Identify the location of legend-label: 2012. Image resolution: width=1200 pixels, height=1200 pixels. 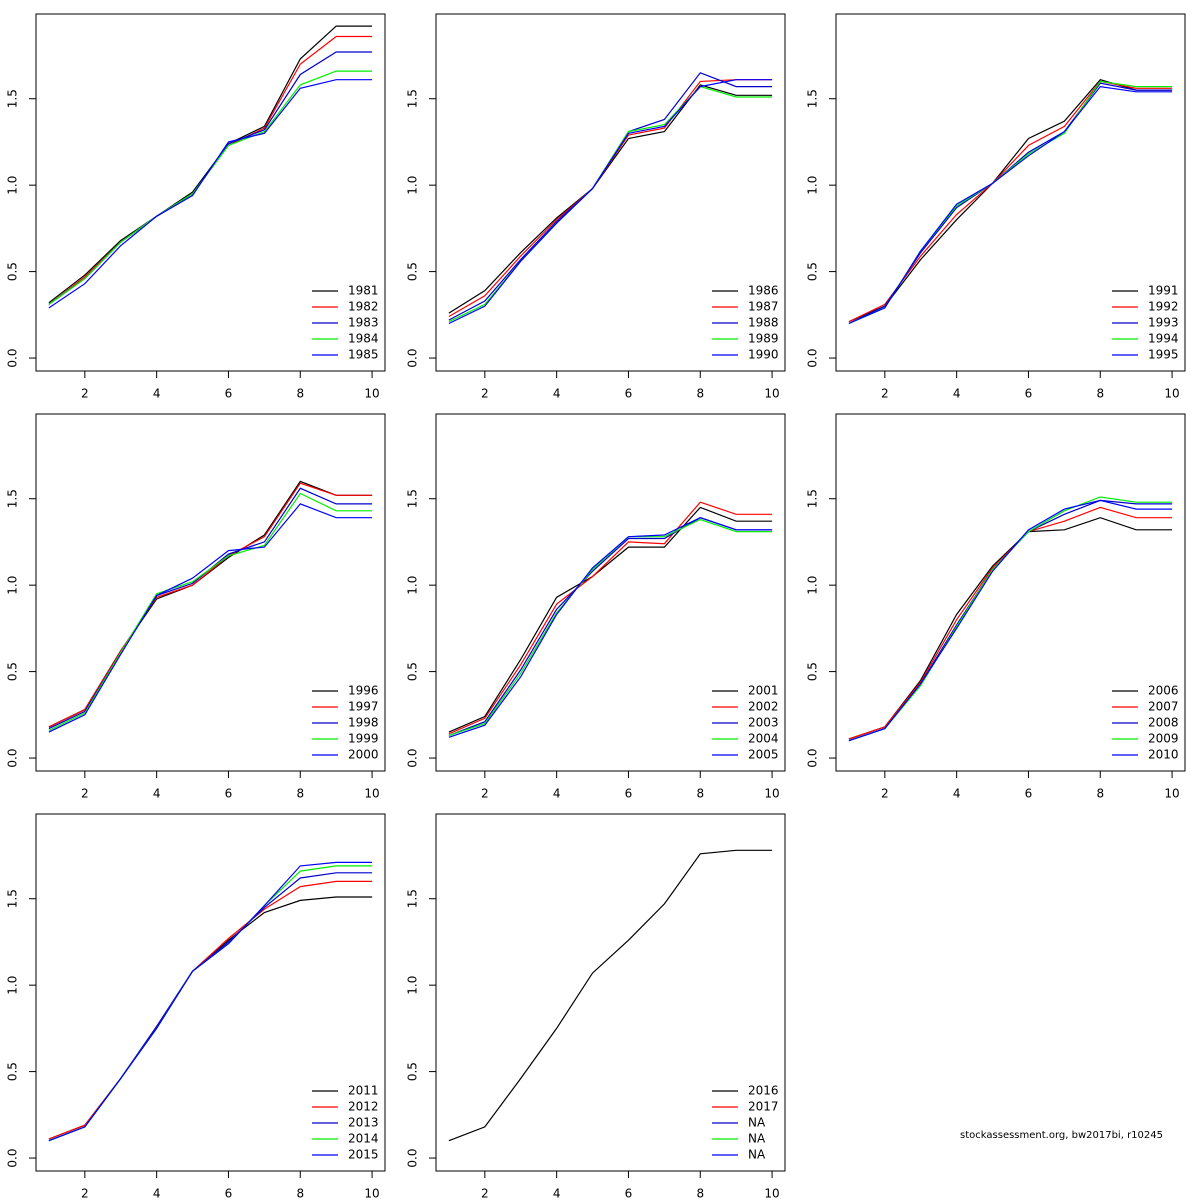
(363, 1107).